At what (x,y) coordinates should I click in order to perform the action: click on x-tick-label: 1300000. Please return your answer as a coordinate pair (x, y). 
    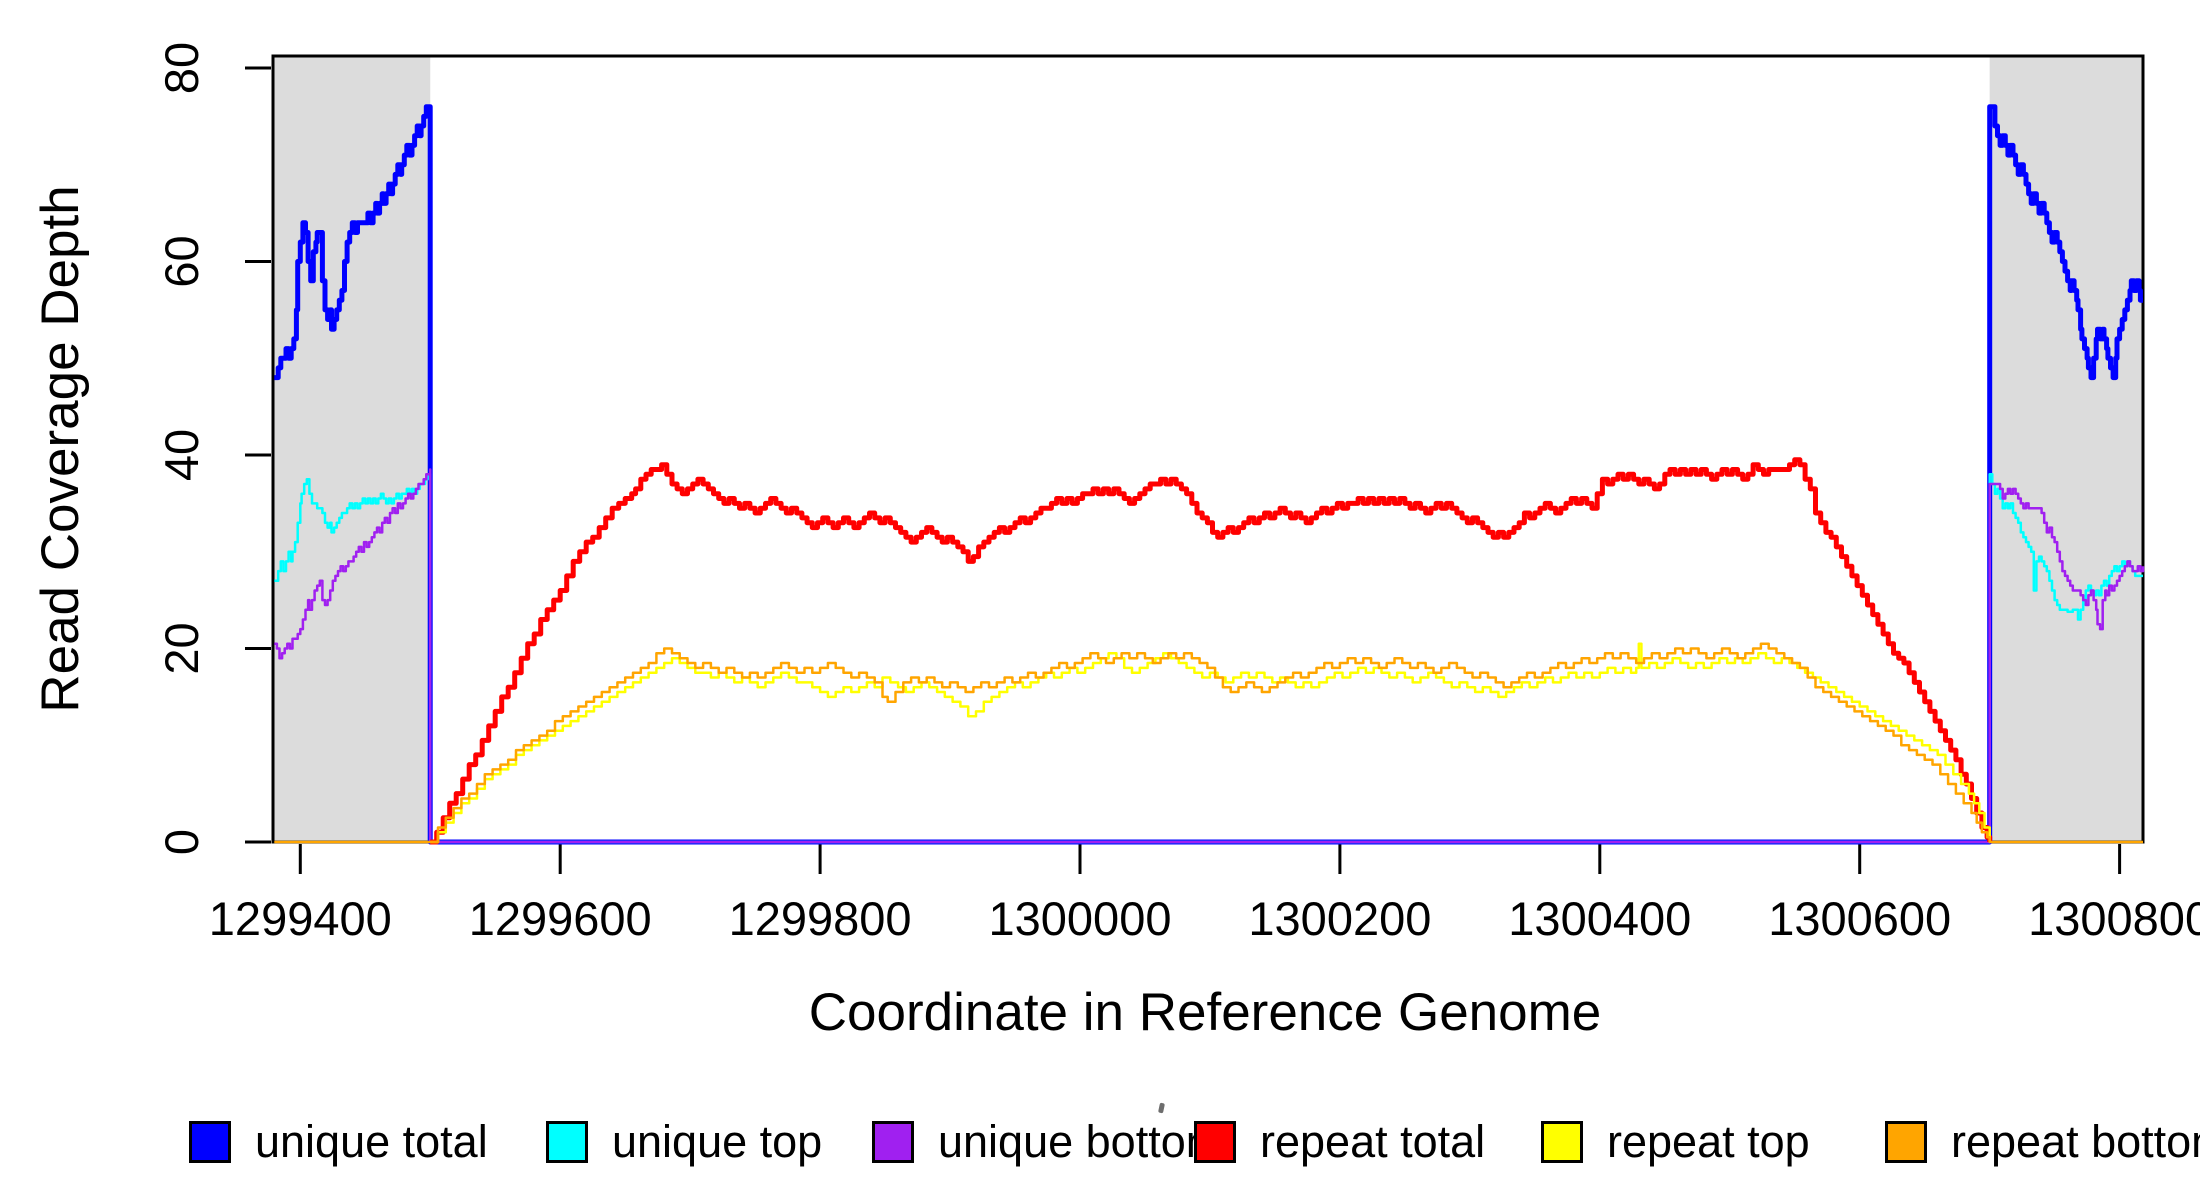
    Looking at the image, I should click on (1080, 918).